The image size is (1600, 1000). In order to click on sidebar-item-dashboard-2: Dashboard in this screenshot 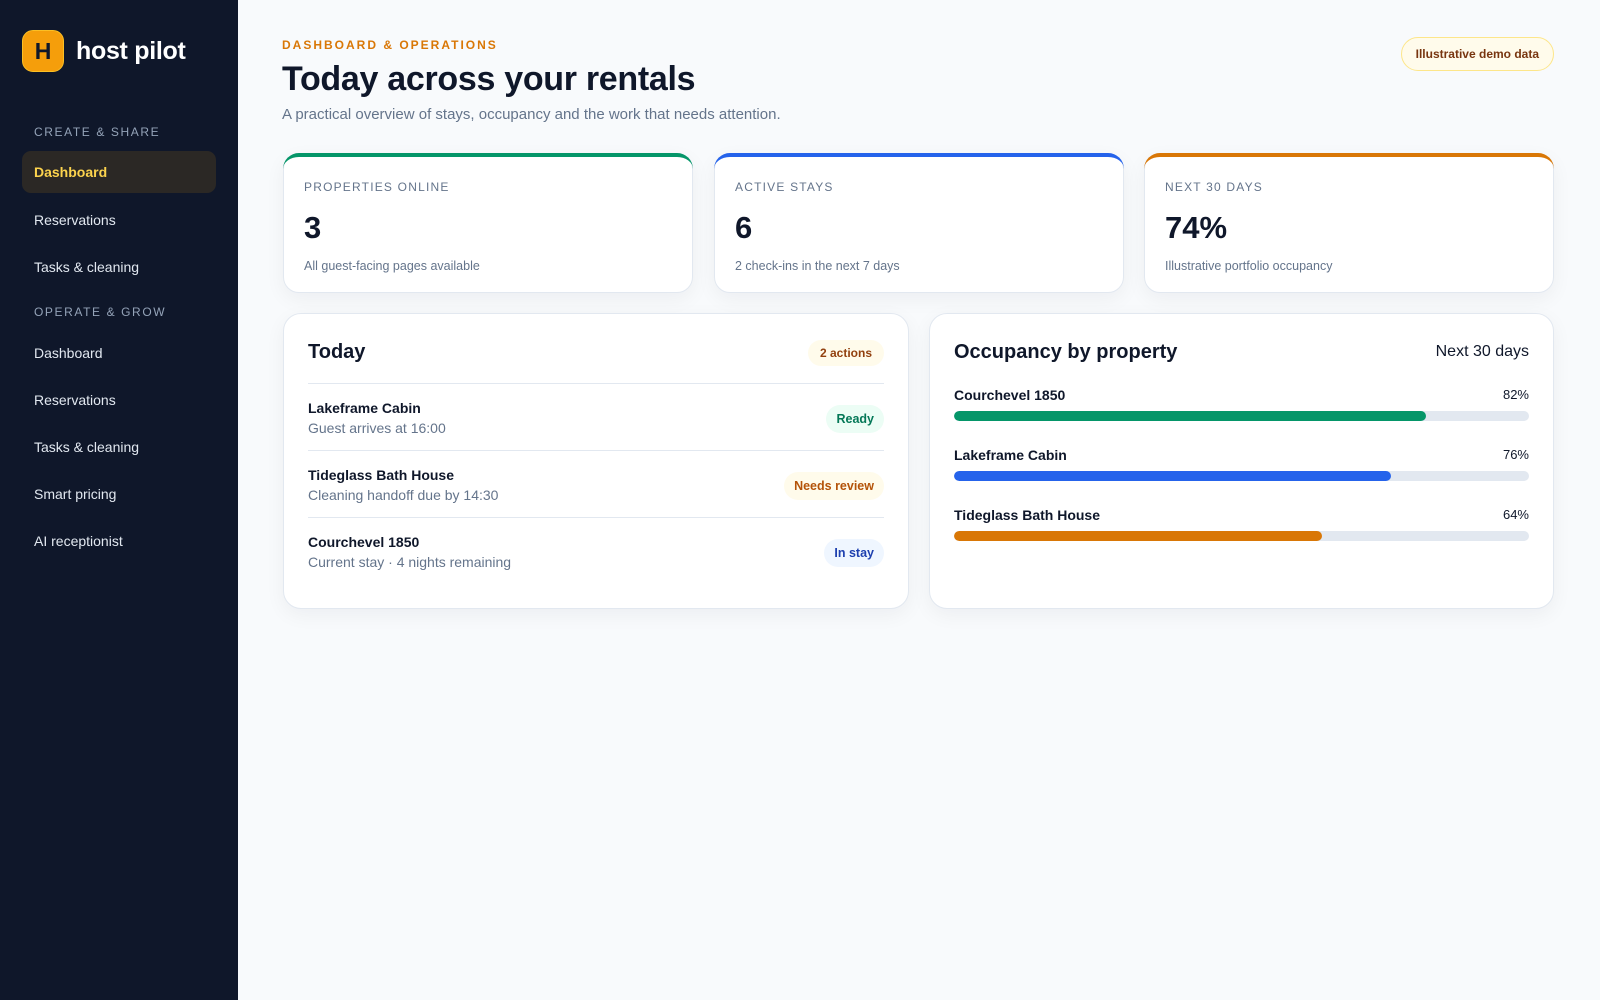, I will do `click(68, 353)`.